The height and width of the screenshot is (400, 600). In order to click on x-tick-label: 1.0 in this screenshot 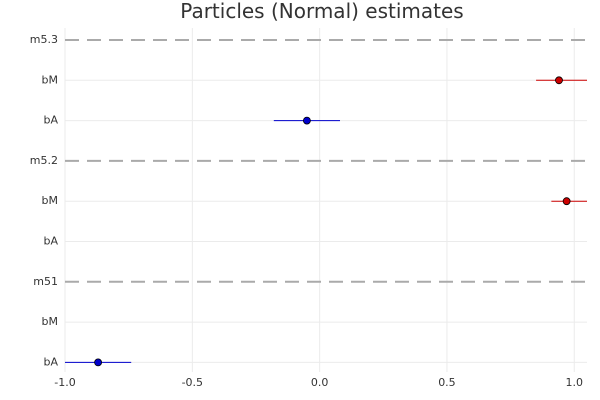, I will do `click(575, 382)`.